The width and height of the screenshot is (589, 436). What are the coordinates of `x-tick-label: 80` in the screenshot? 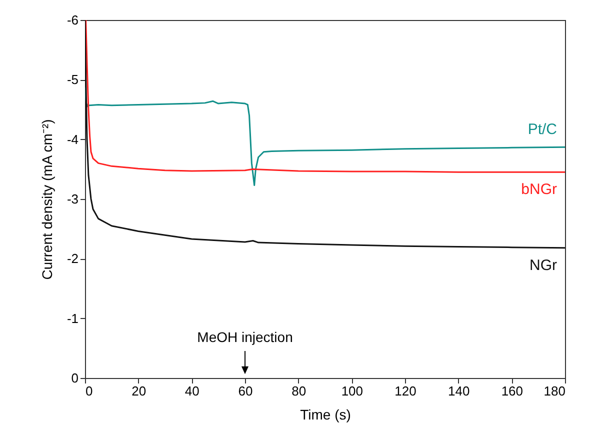 It's located at (299, 391).